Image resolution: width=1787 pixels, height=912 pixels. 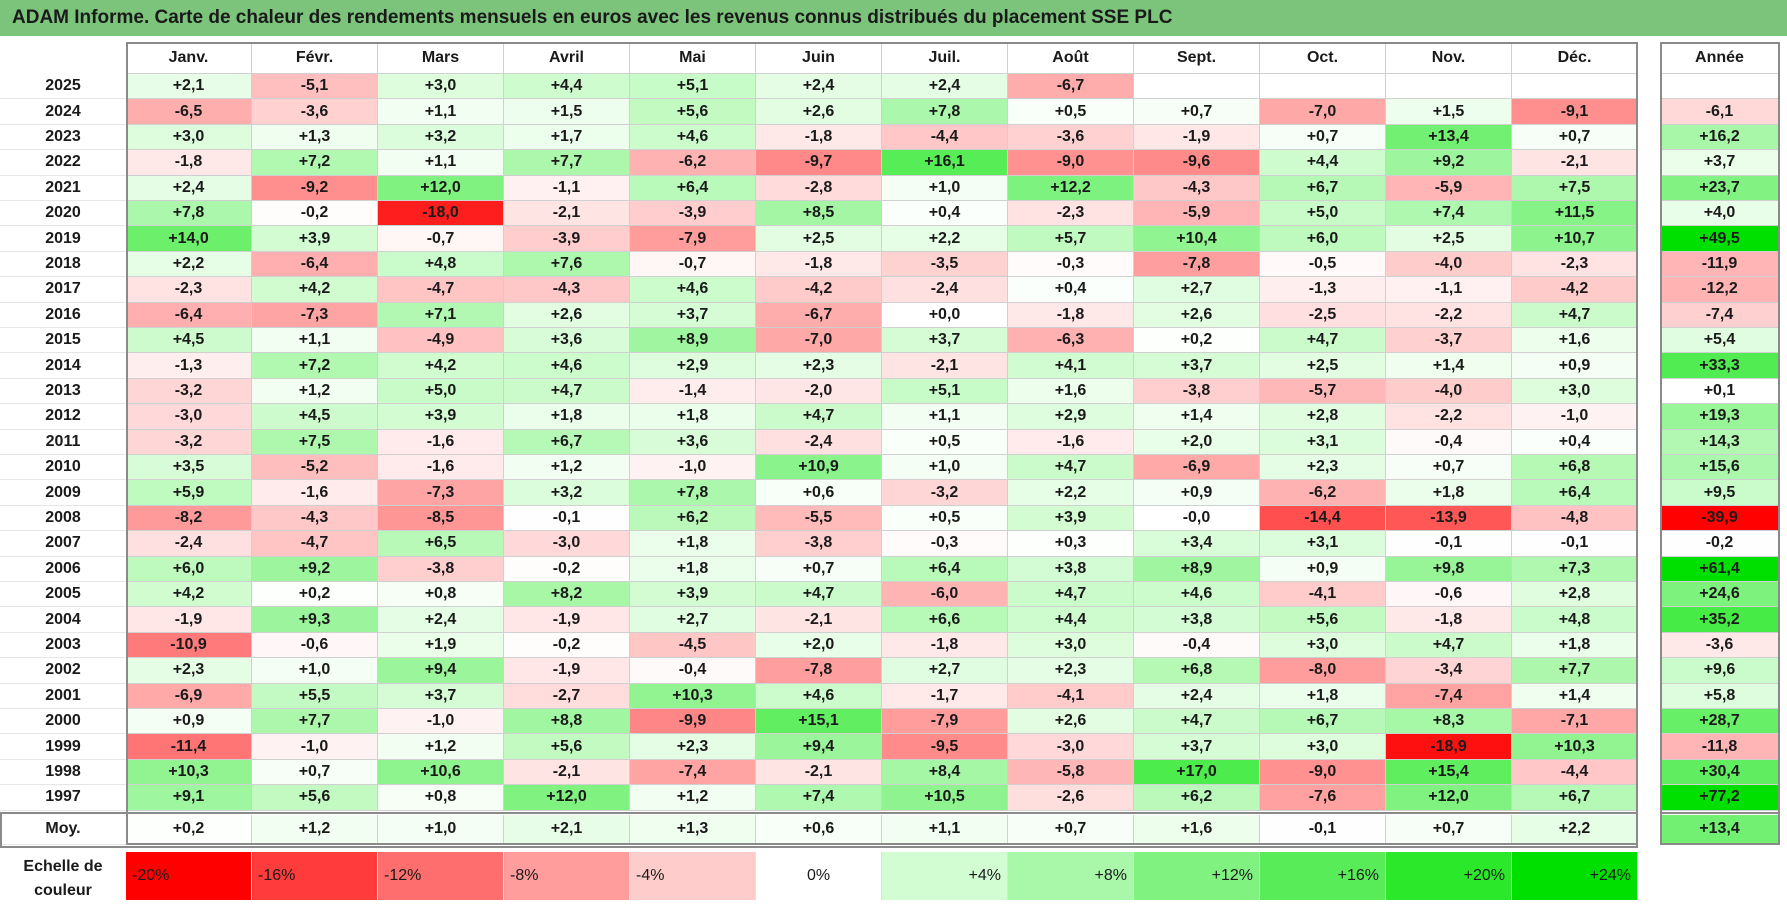 I want to click on annual-cell, so click(x=1720, y=87).